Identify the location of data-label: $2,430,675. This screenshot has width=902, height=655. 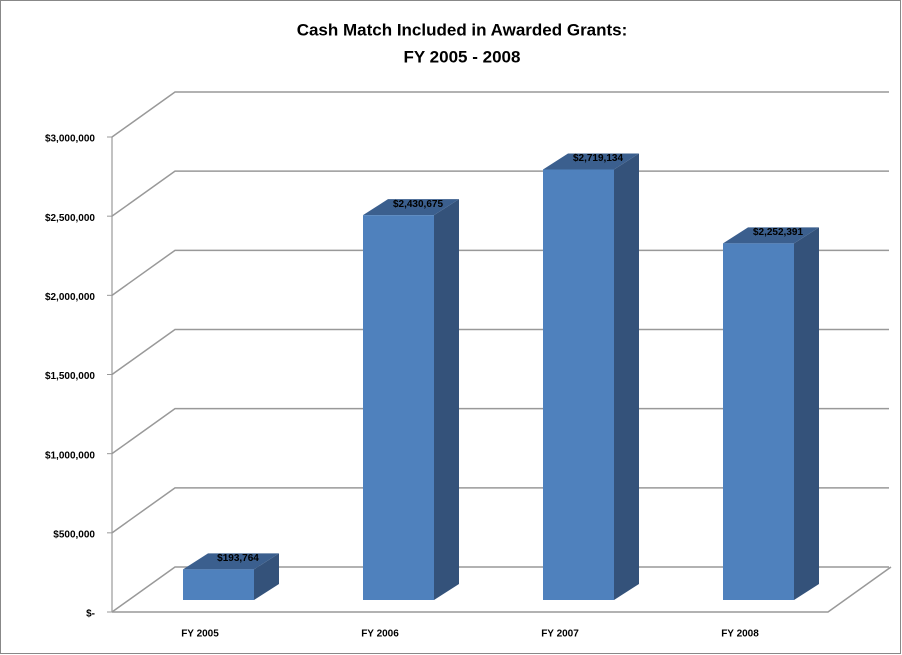
(418, 204).